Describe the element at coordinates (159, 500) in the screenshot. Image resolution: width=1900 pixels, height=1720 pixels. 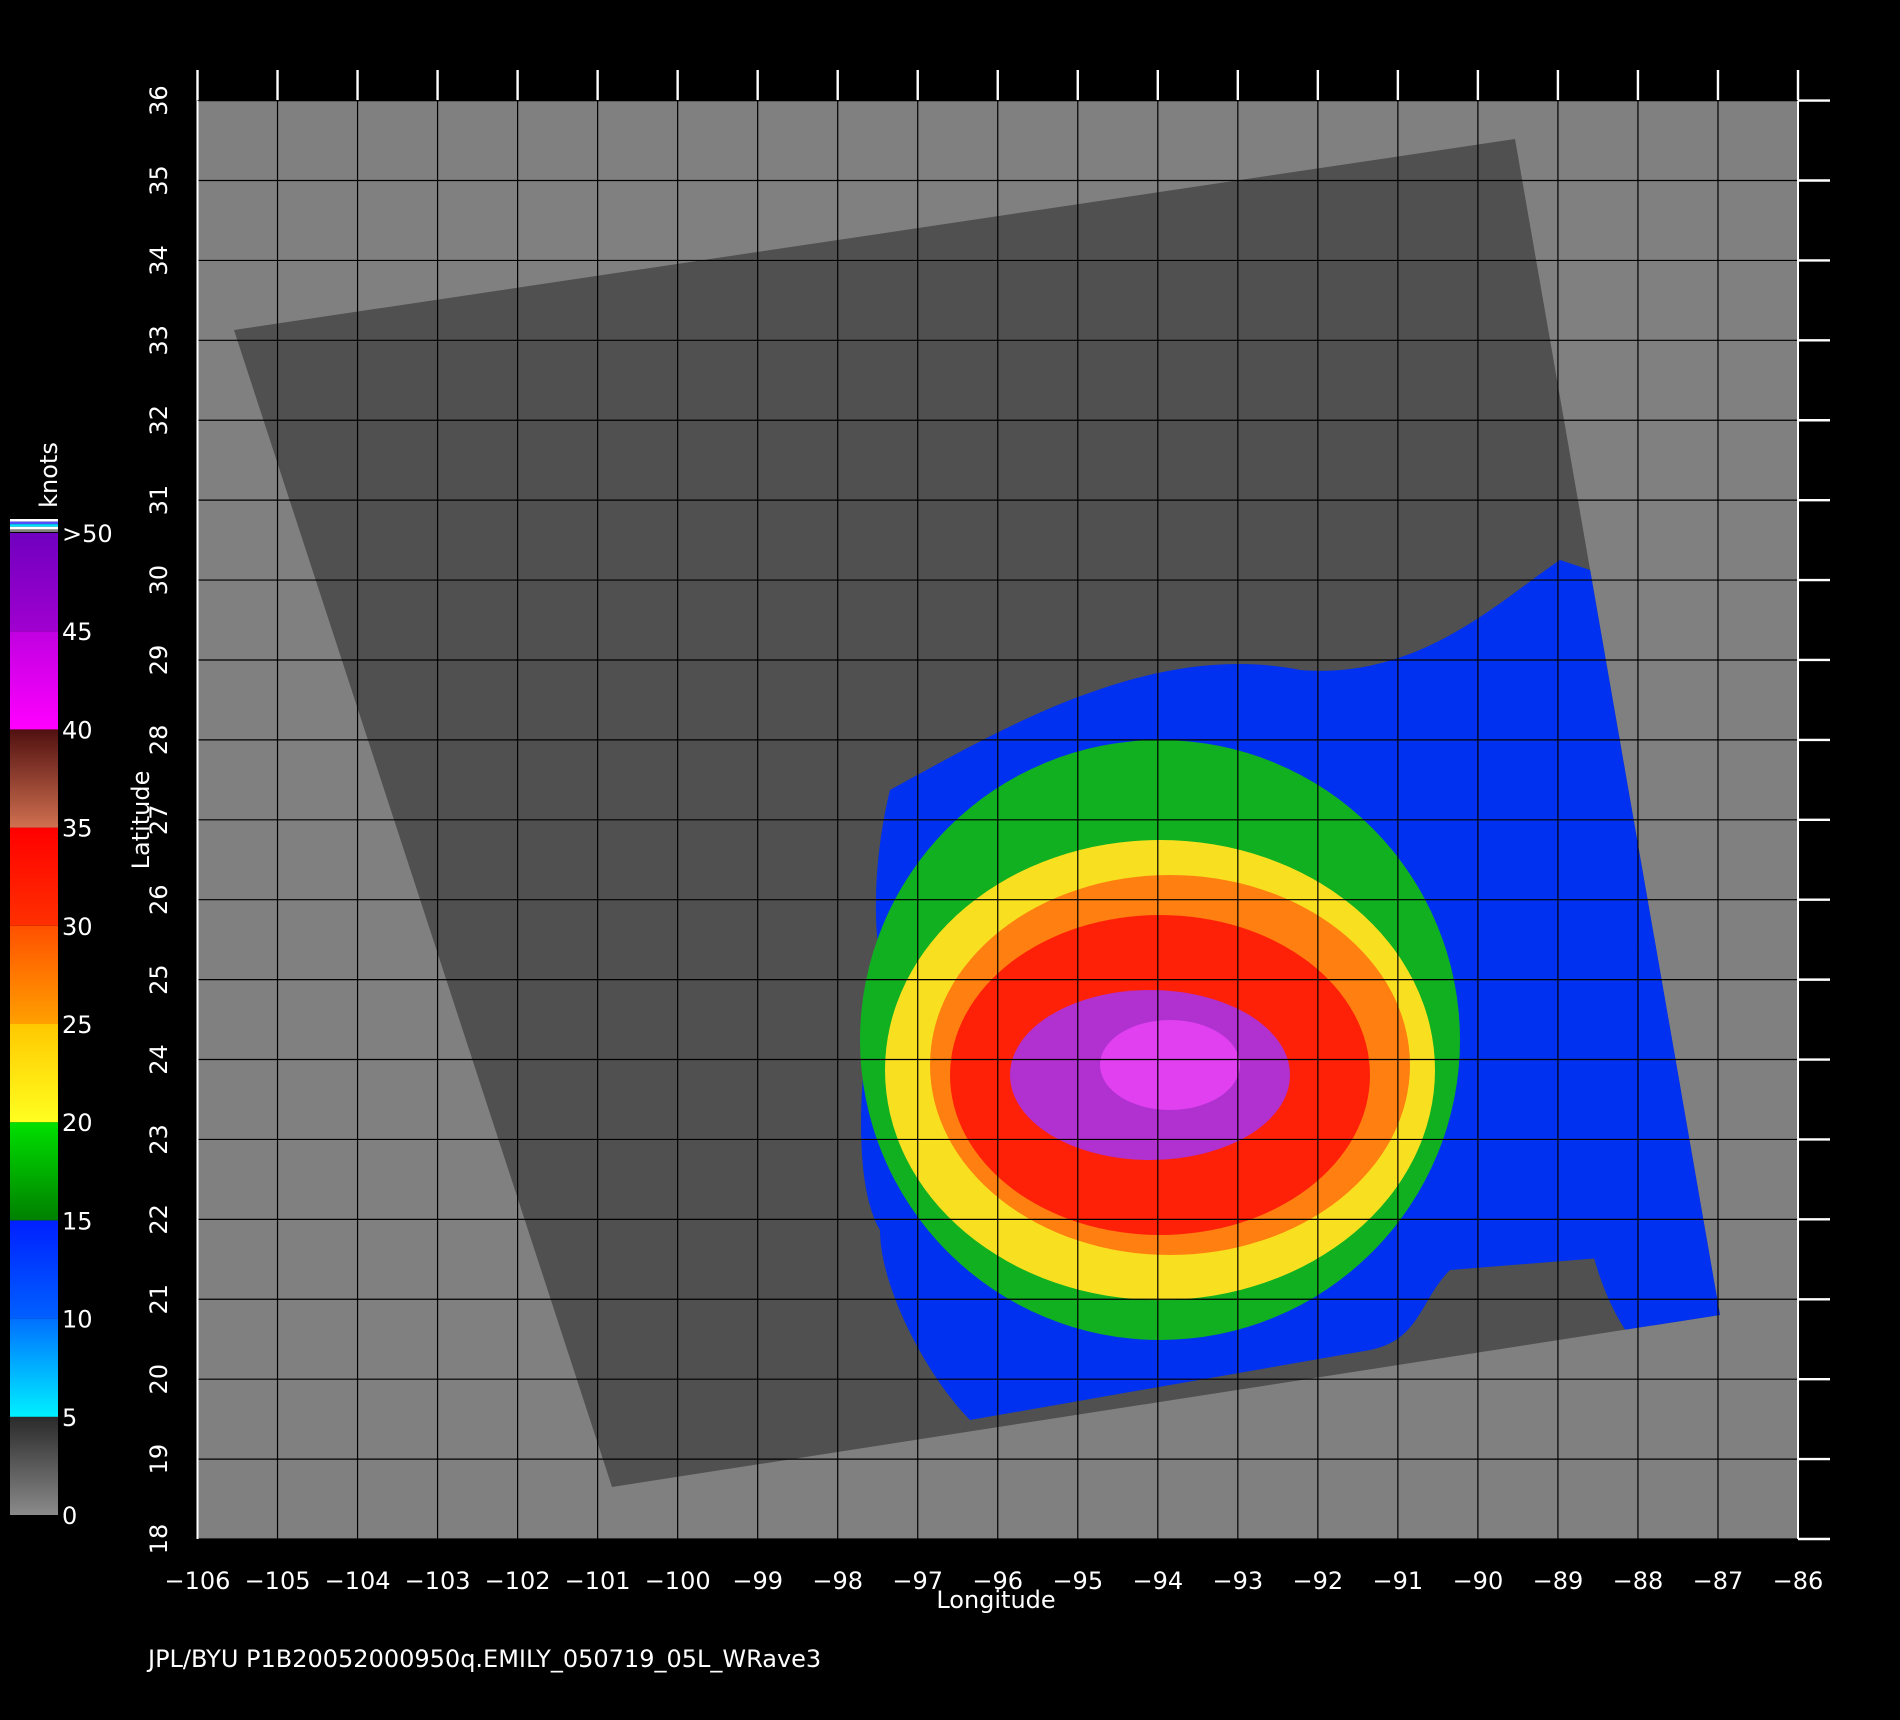
I see `y-tick-label: 31` at that location.